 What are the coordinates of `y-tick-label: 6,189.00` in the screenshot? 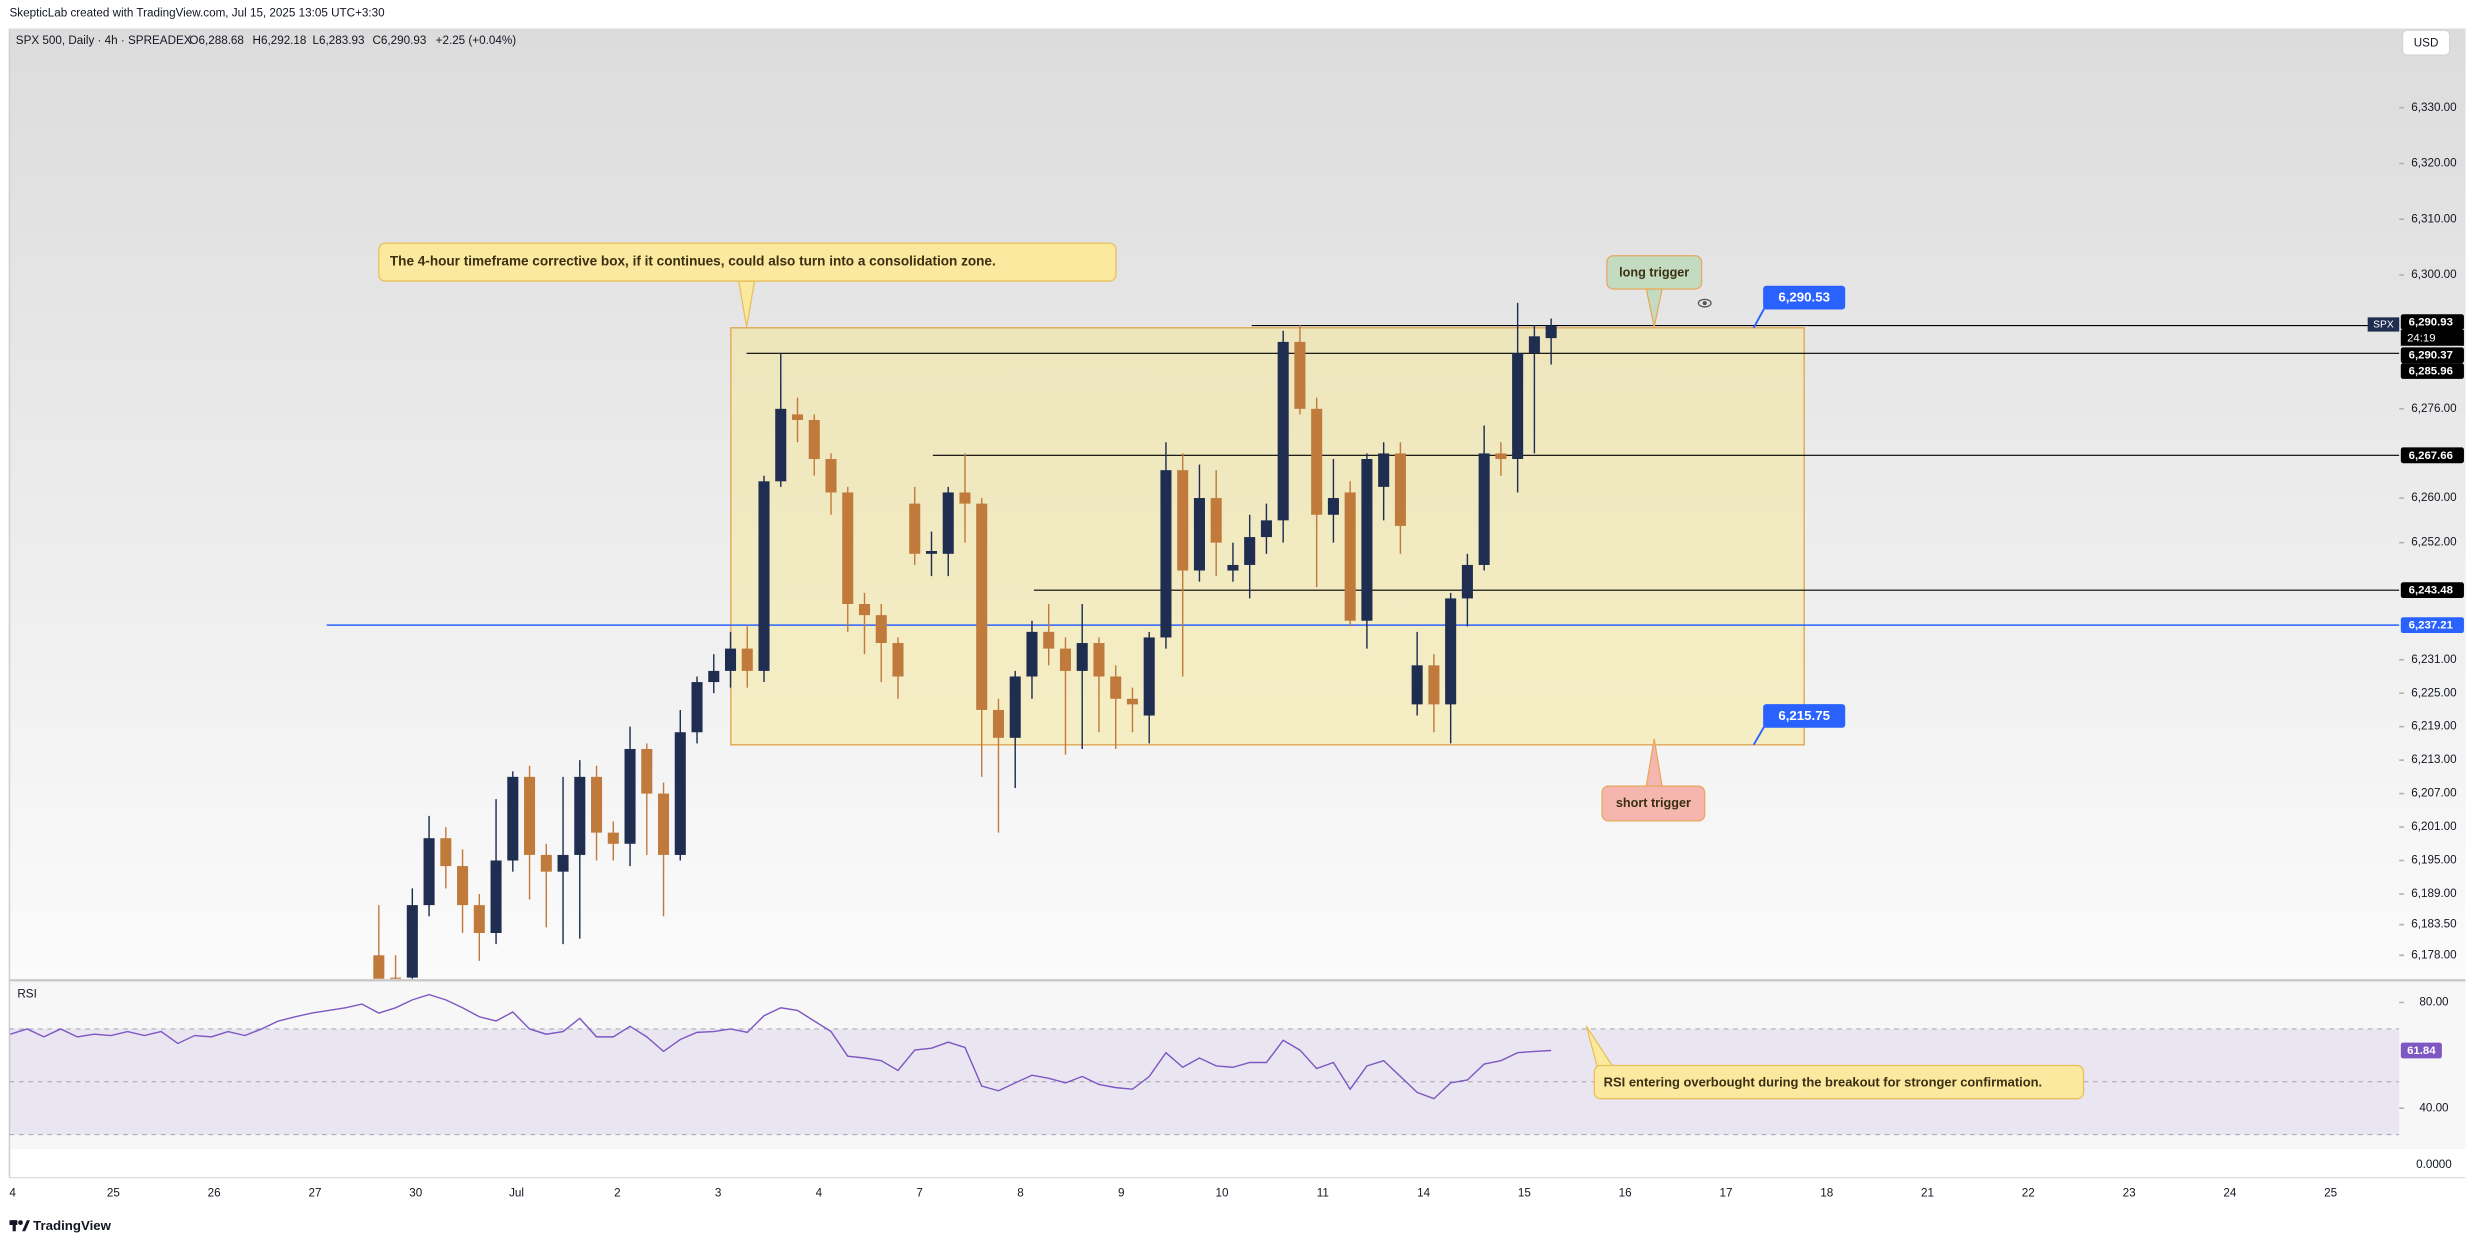 It's located at (2434, 893).